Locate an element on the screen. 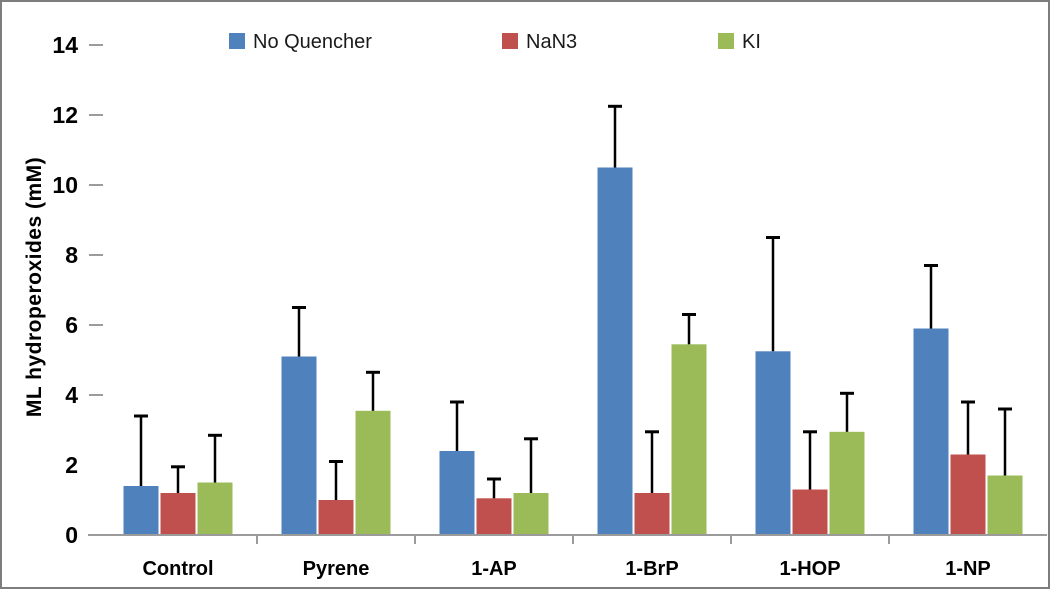 The width and height of the screenshot is (1050, 589). y-tick-label: 6 is located at coordinates (71, 325).